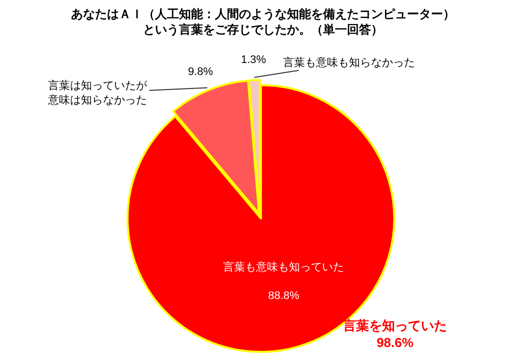 Image resolution: width=526 pixels, height=362 pixels. What do you see at coordinates (263, 22) in the screenshot?
I see `chart-title: あなたはＡＩ（人工知能：人間のような知能を備えたコンピューター）という言葉をご存じでしたか。（単一回答）` at bounding box center [263, 22].